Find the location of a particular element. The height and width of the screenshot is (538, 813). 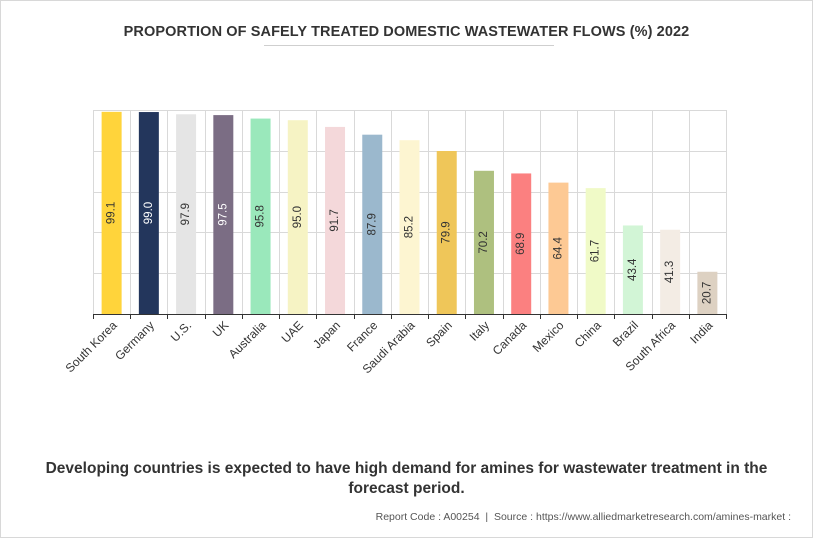

x-tick-label: Australia is located at coordinates (247, 339).